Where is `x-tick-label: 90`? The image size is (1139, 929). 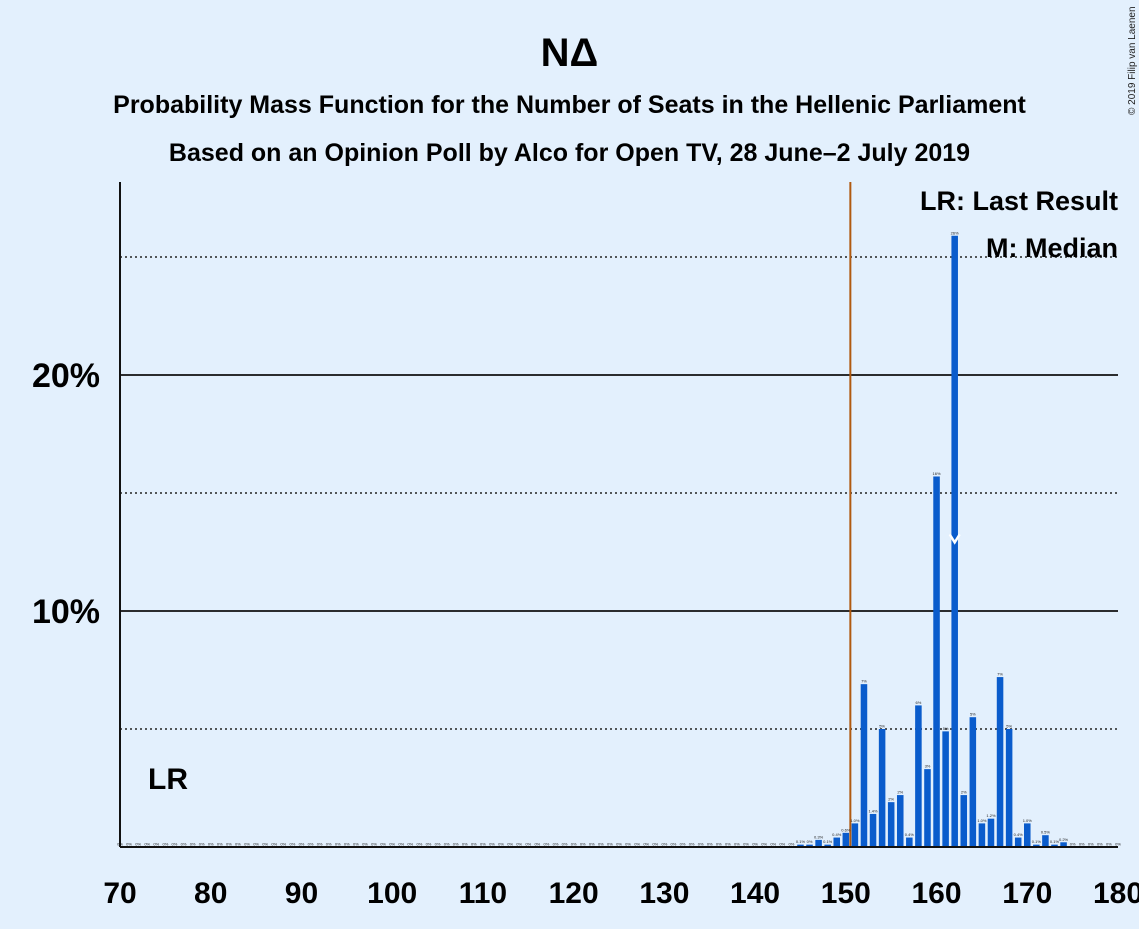 x-tick-label: 90 is located at coordinates (301, 893).